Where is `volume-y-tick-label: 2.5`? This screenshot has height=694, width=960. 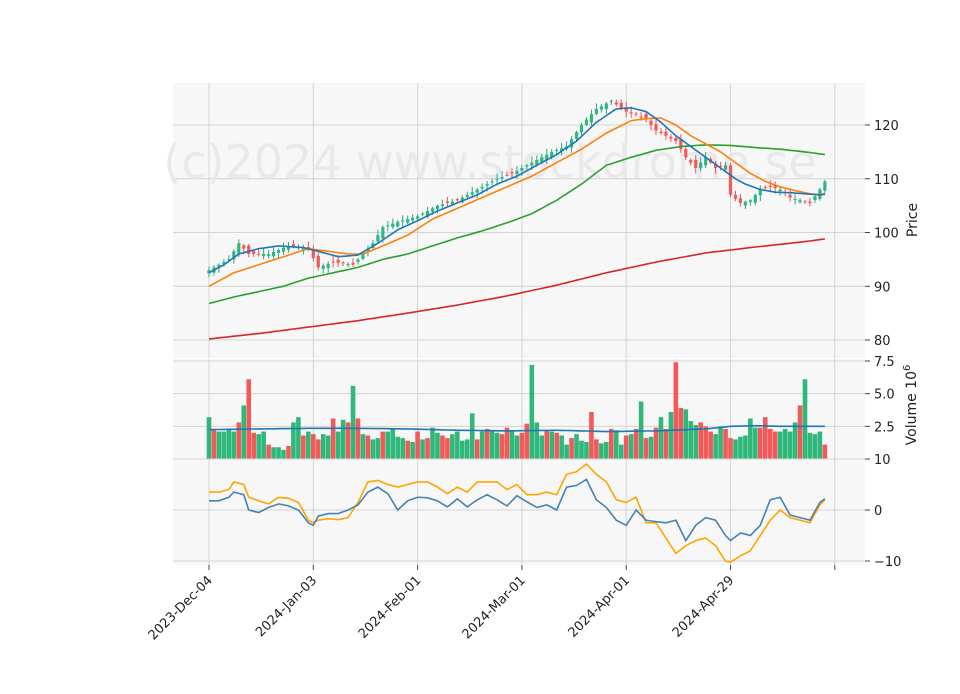 volume-y-tick-label: 2.5 is located at coordinates (884, 427).